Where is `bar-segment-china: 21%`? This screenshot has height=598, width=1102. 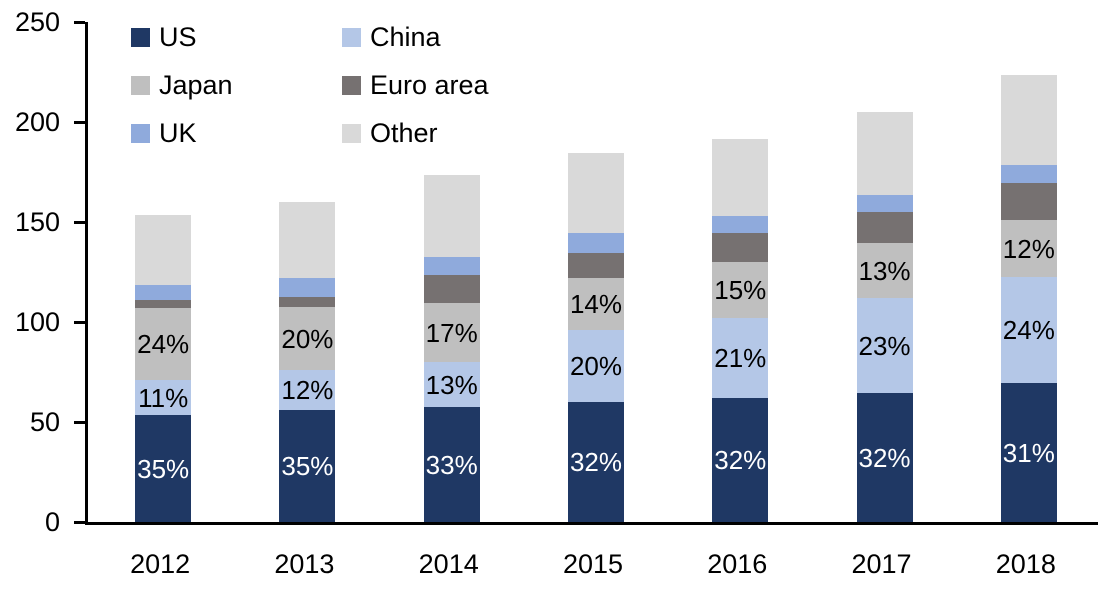
bar-segment-china: 21% is located at coordinates (740, 358).